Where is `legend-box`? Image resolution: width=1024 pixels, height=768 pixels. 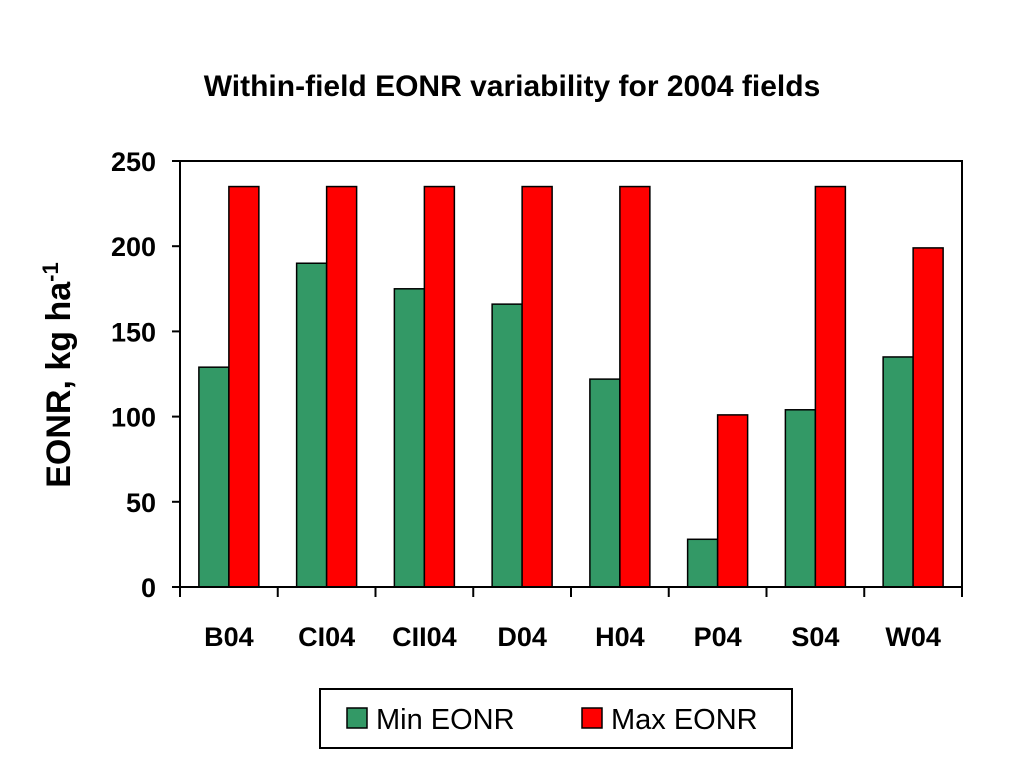
legend-box is located at coordinates (556, 718).